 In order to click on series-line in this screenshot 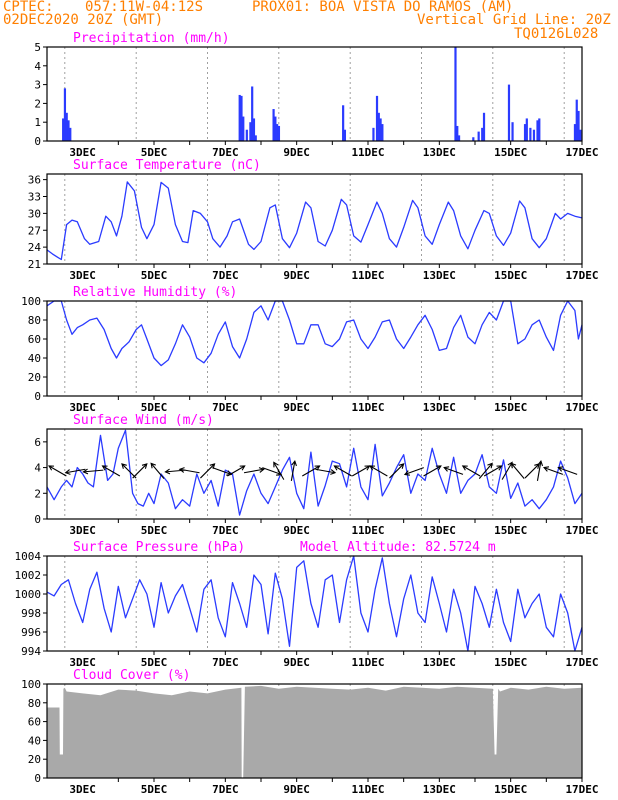, I will do `click(314, 603)`.